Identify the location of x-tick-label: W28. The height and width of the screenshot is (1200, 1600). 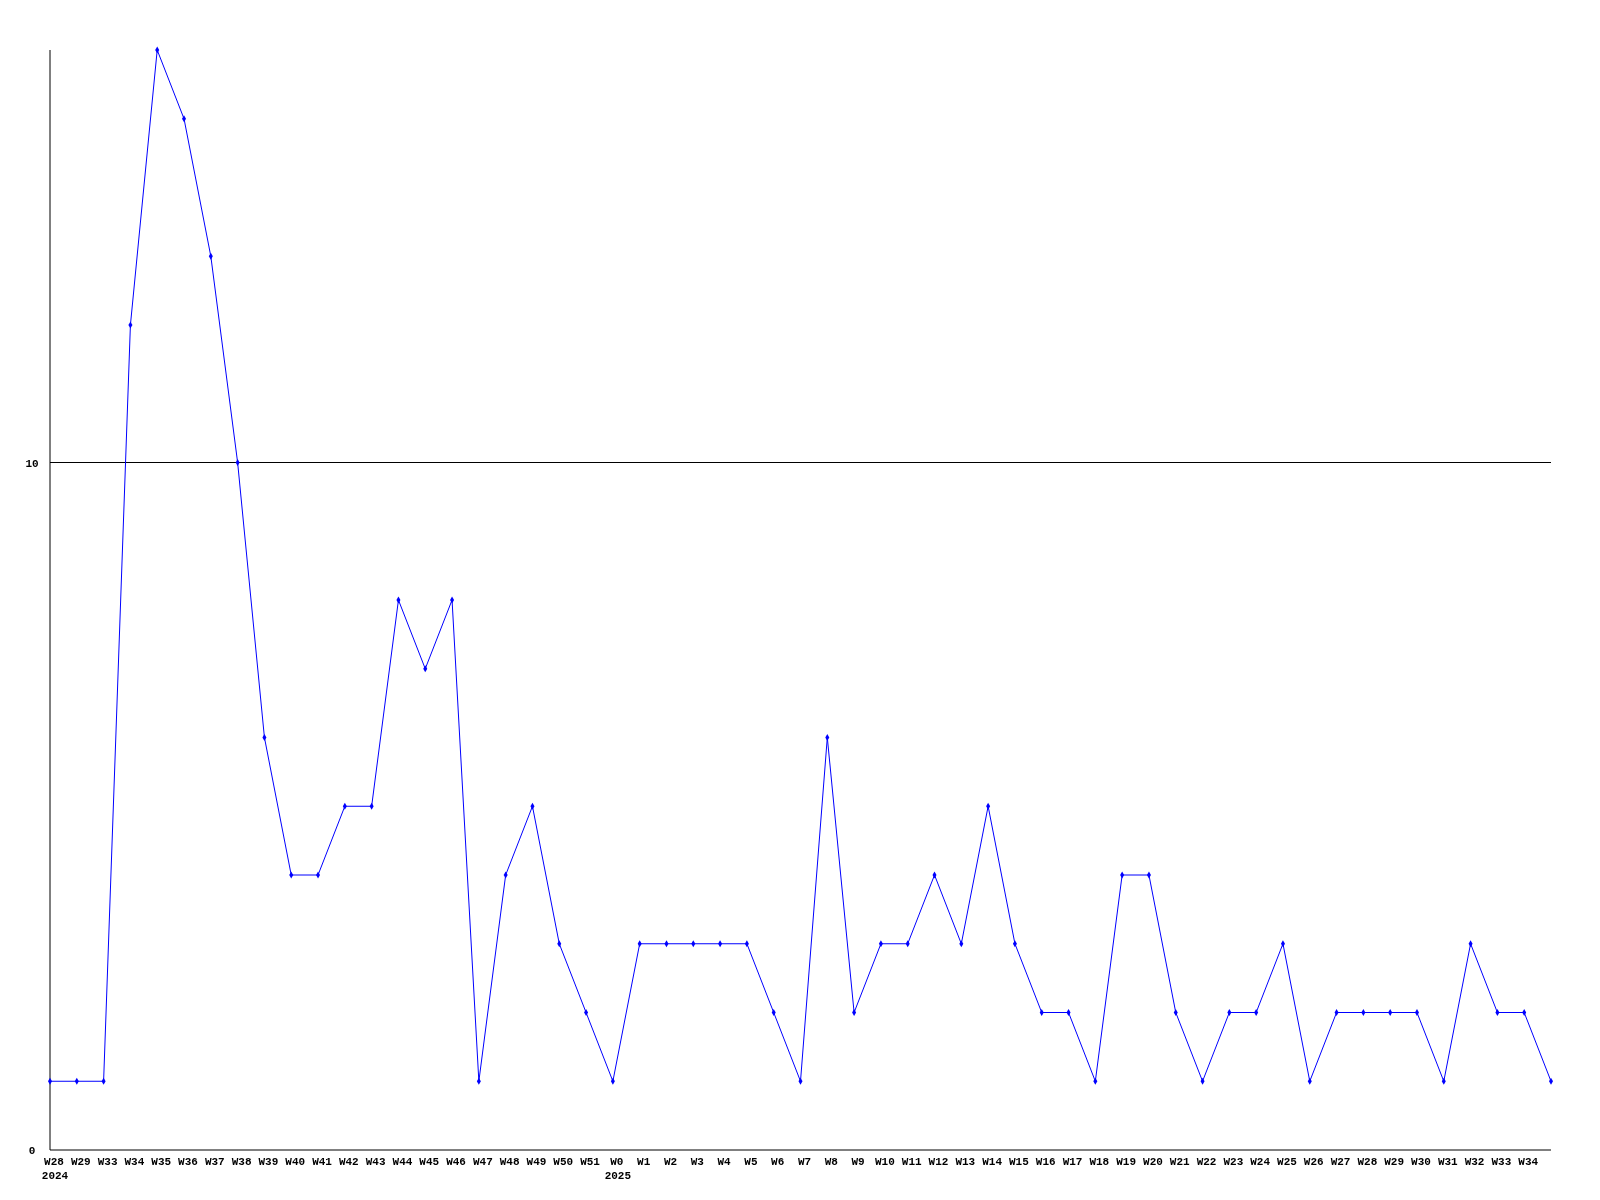
(1367, 1162).